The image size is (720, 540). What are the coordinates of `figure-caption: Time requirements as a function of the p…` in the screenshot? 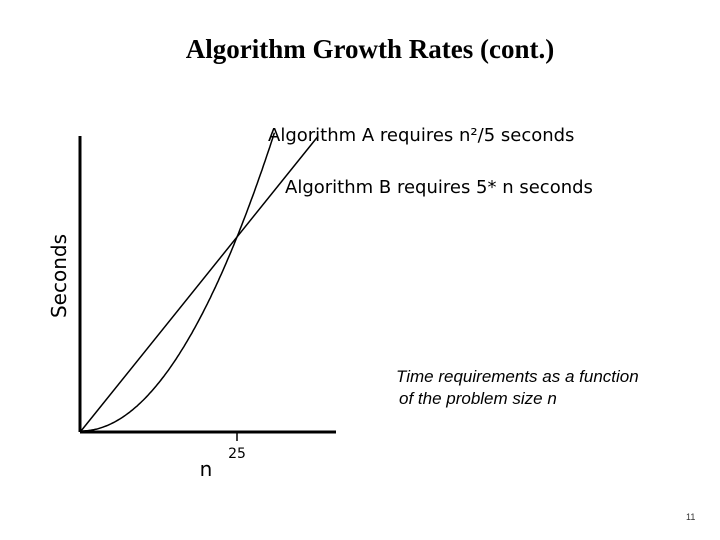 It's located at (517, 388).